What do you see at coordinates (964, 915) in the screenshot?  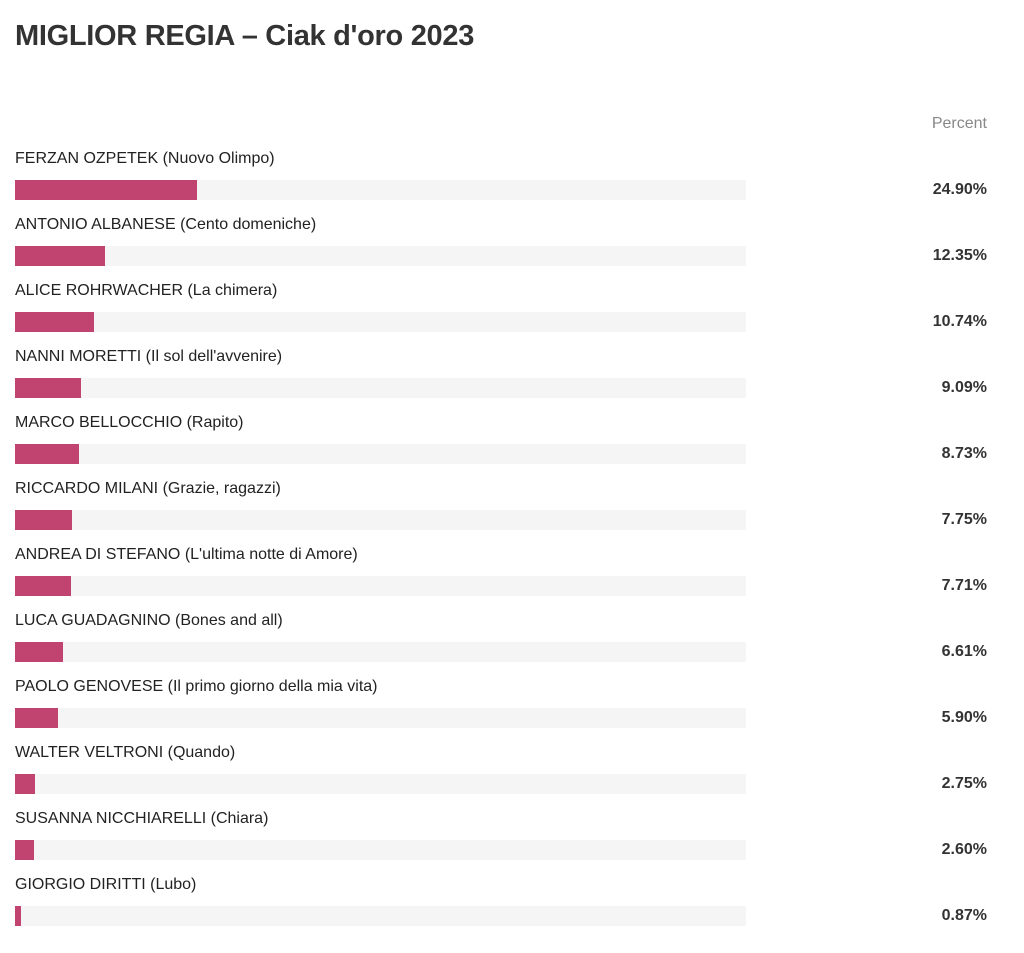 I see `bar-value-label: 0.87%` at bounding box center [964, 915].